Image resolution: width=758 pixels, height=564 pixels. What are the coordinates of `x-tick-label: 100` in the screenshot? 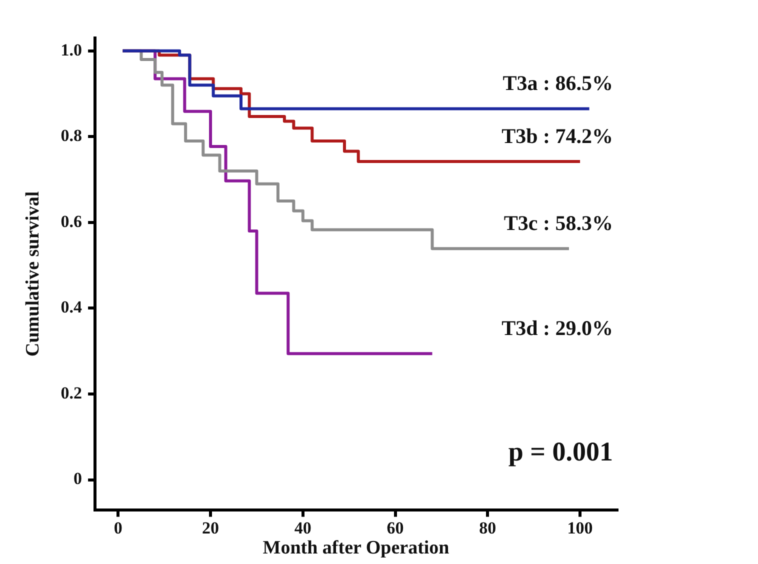 It's located at (580, 528).